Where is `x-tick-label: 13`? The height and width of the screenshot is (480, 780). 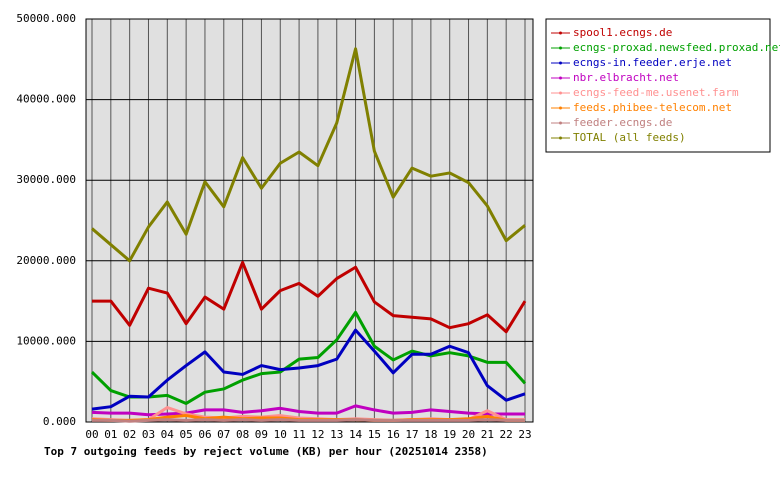 x-tick-label: 13 is located at coordinates (336, 434).